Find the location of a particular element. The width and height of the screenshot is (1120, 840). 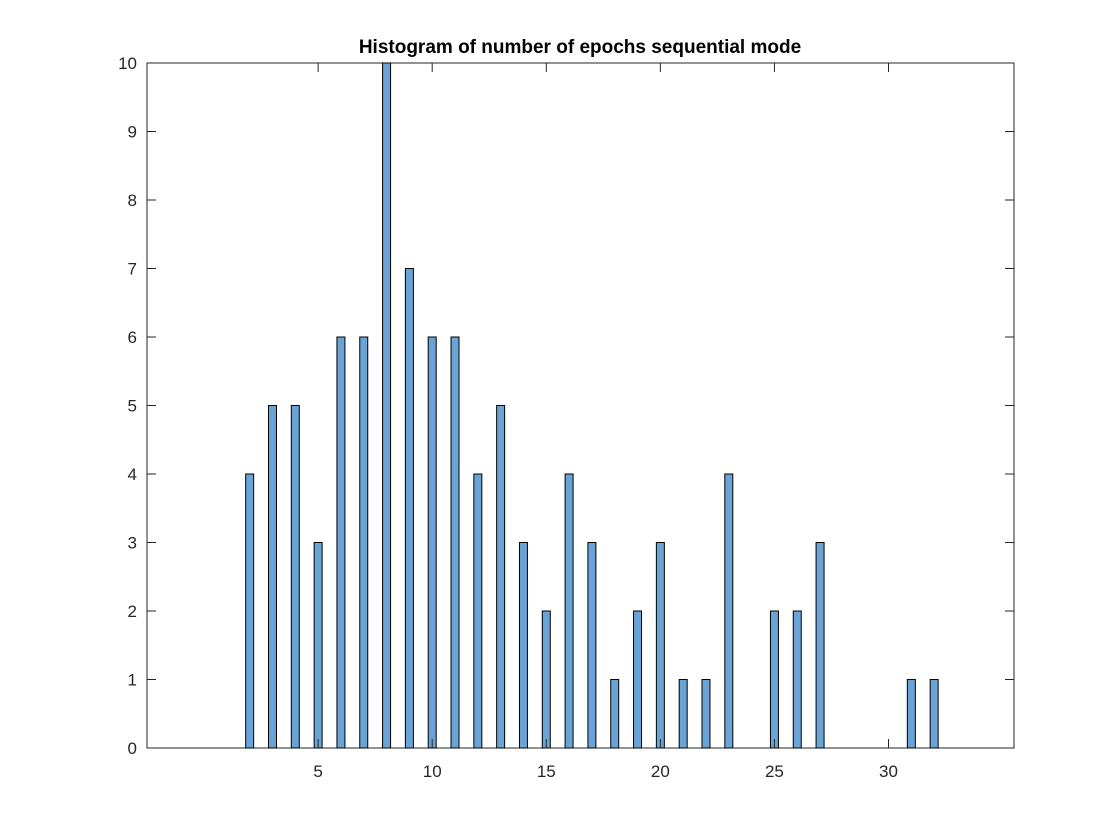

x-tick-label: 15 is located at coordinates (546, 771).